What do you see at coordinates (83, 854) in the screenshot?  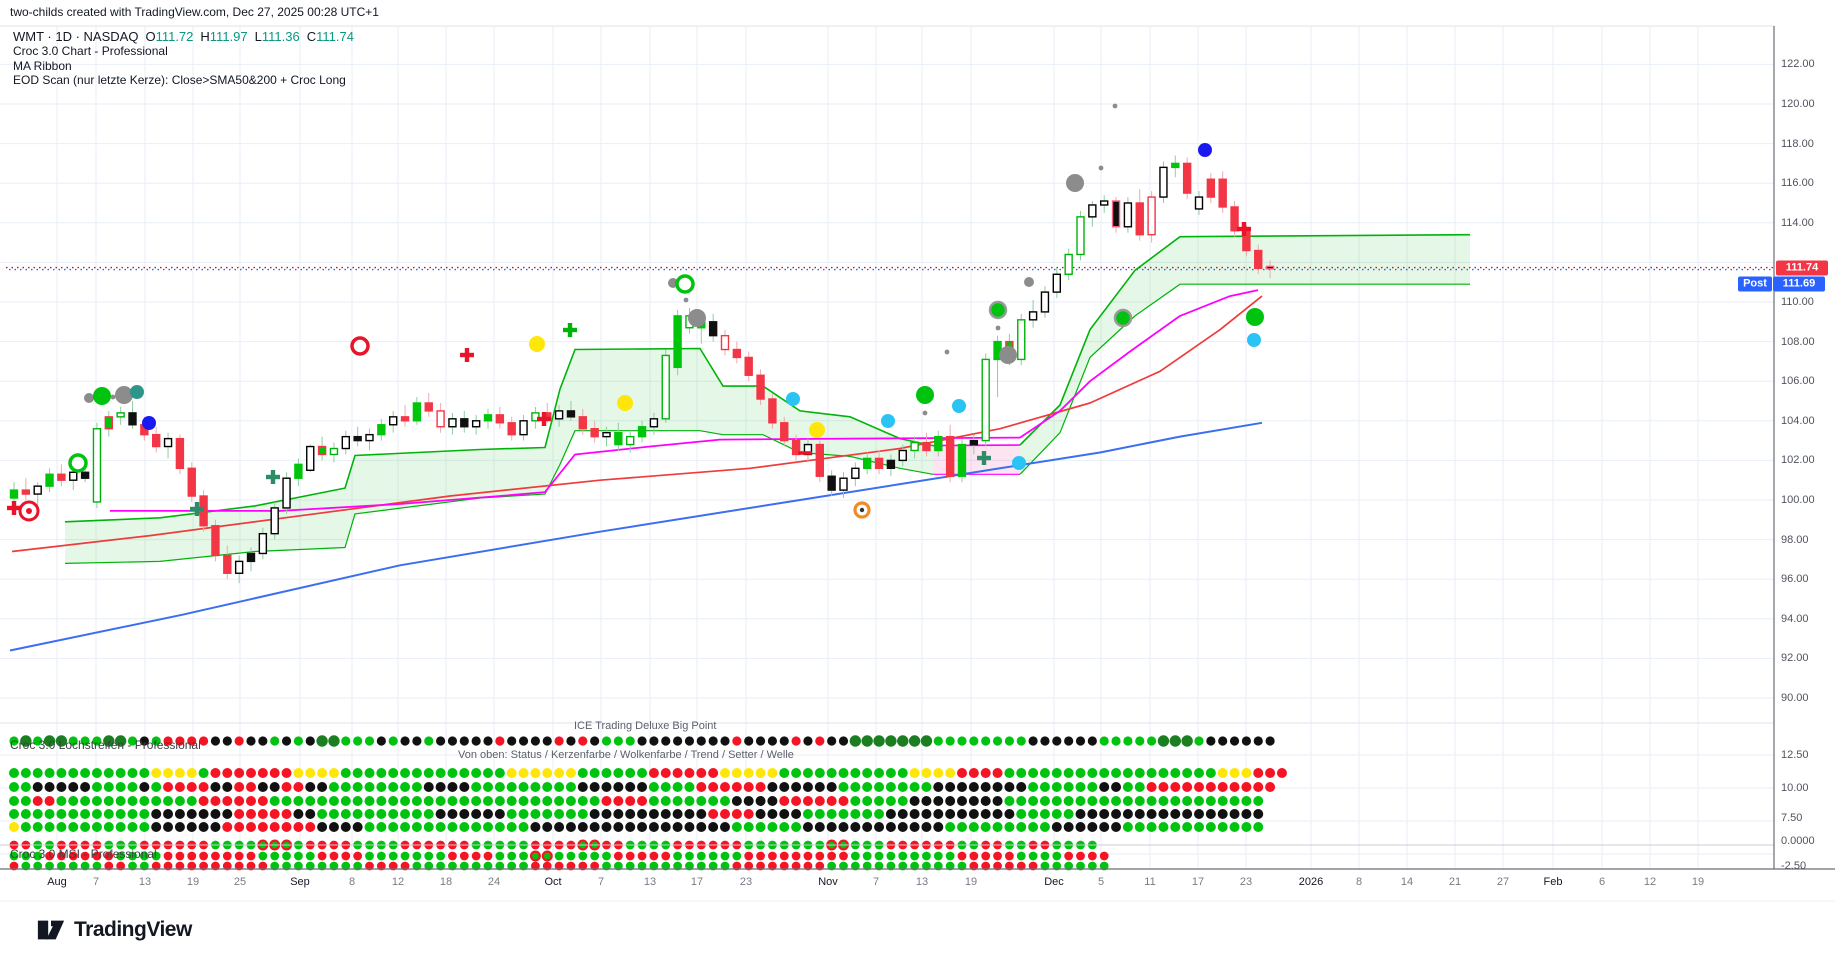 I see `panel-title-msi: Croc 3.0 MSI - Professional` at bounding box center [83, 854].